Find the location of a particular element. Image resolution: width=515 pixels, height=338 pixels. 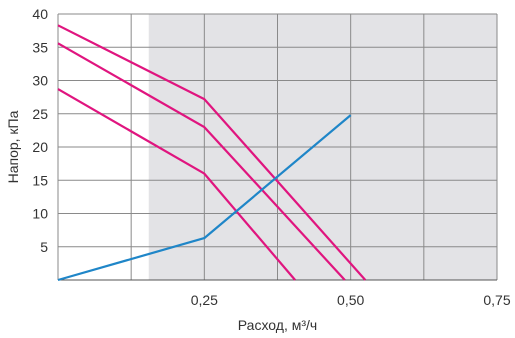

y-tick-label: 25 is located at coordinates (40, 114).